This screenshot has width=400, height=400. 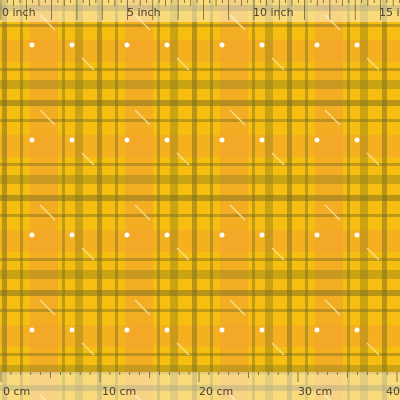 What do you see at coordinates (144, 12) in the screenshot?
I see `ruler-label: 5 inch` at bounding box center [144, 12].